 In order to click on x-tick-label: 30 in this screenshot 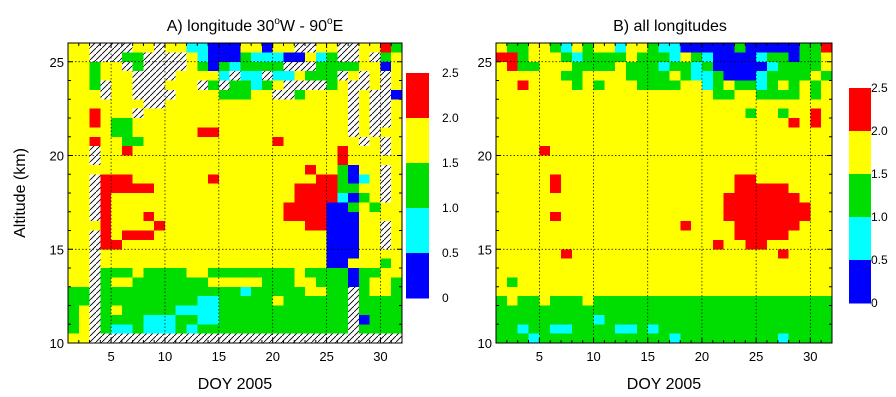, I will do `click(810, 356)`.